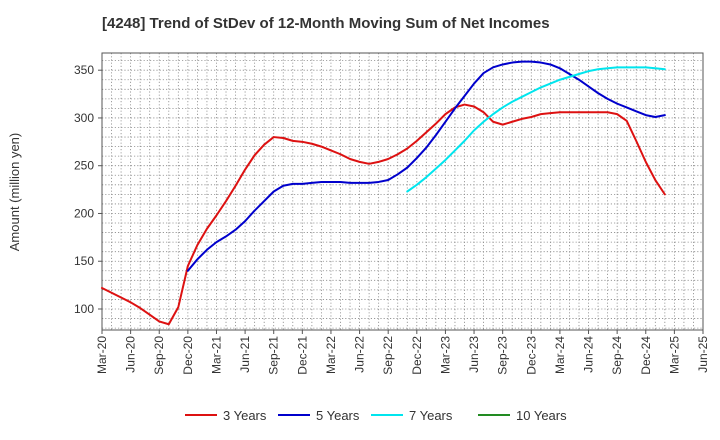 The height and width of the screenshot is (440, 720). Describe the element at coordinates (388, 355) in the screenshot. I see `x-tick-label: Sep-22` at that location.